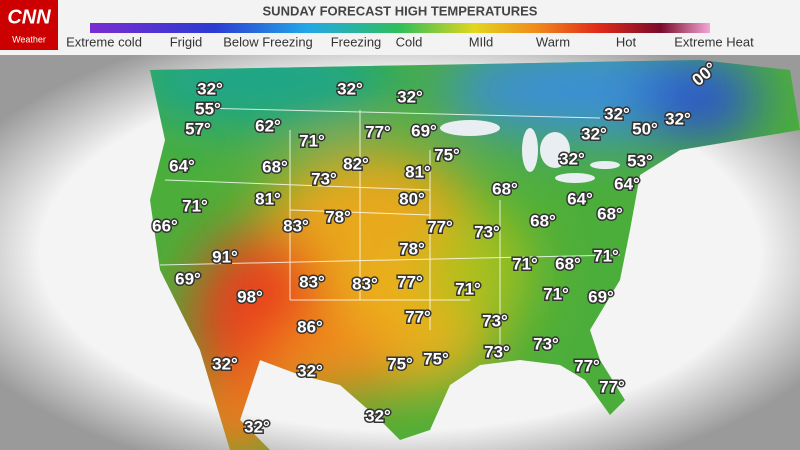  What do you see at coordinates (225, 256) in the screenshot?
I see `temperature-label: 91°` at bounding box center [225, 256].